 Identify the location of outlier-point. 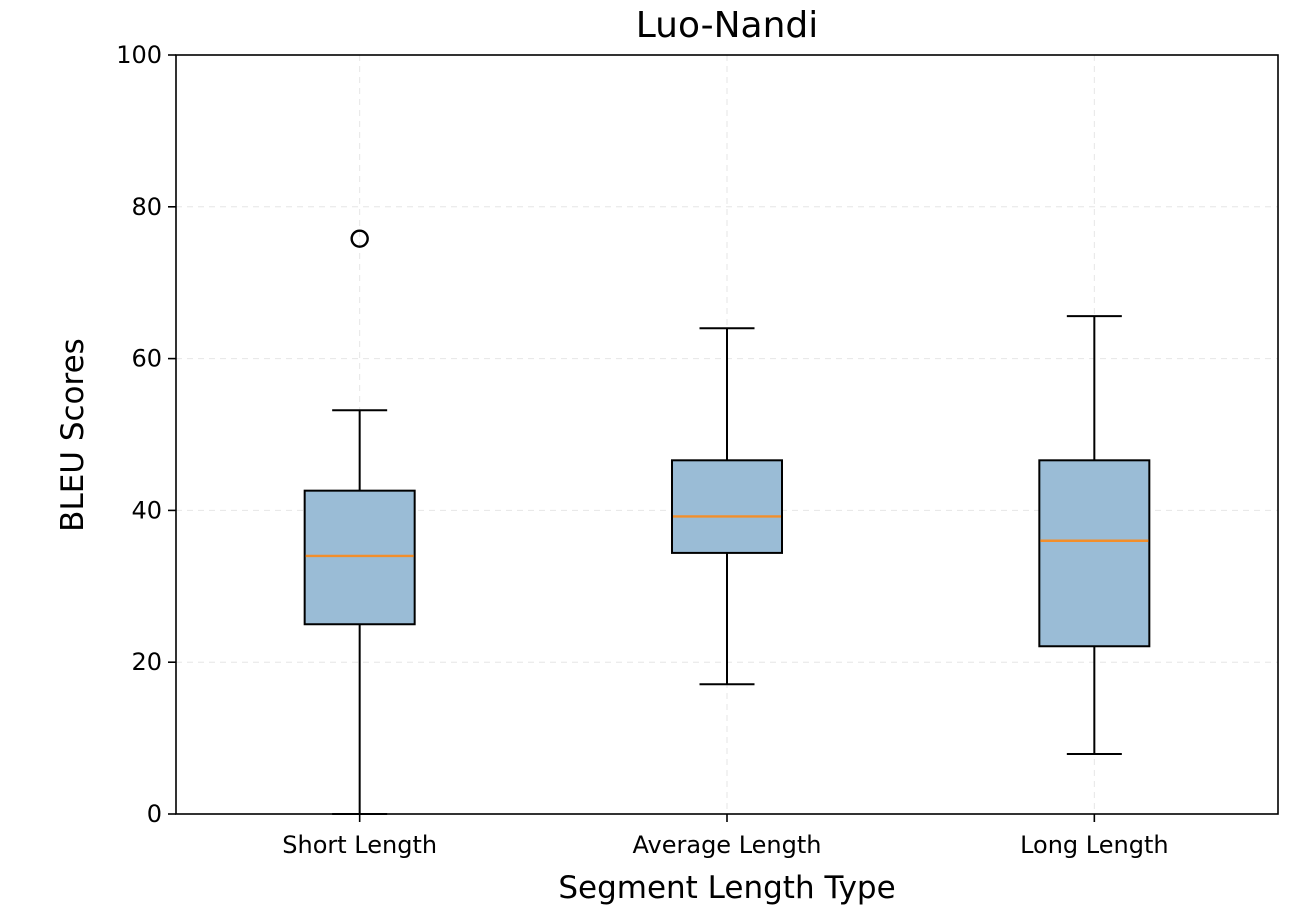
(359, 238).